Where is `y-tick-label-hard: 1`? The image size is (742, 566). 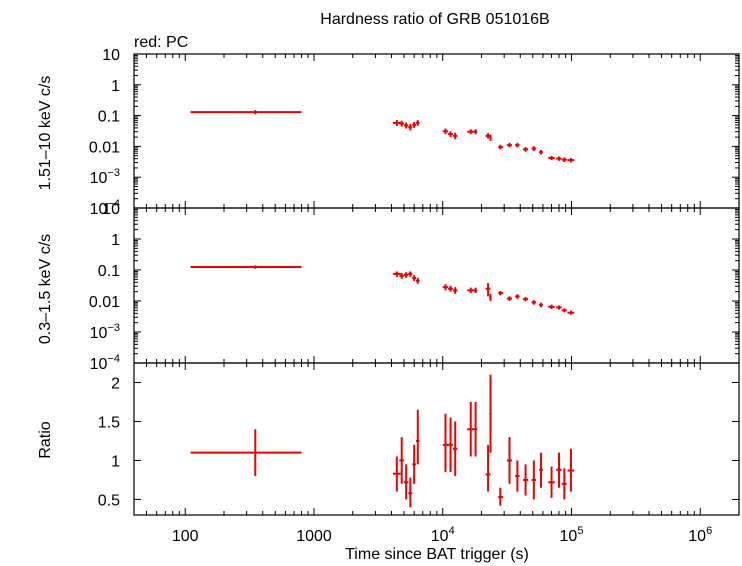
y-tick-label-hard: 1 is located at coordinates (115, 86).